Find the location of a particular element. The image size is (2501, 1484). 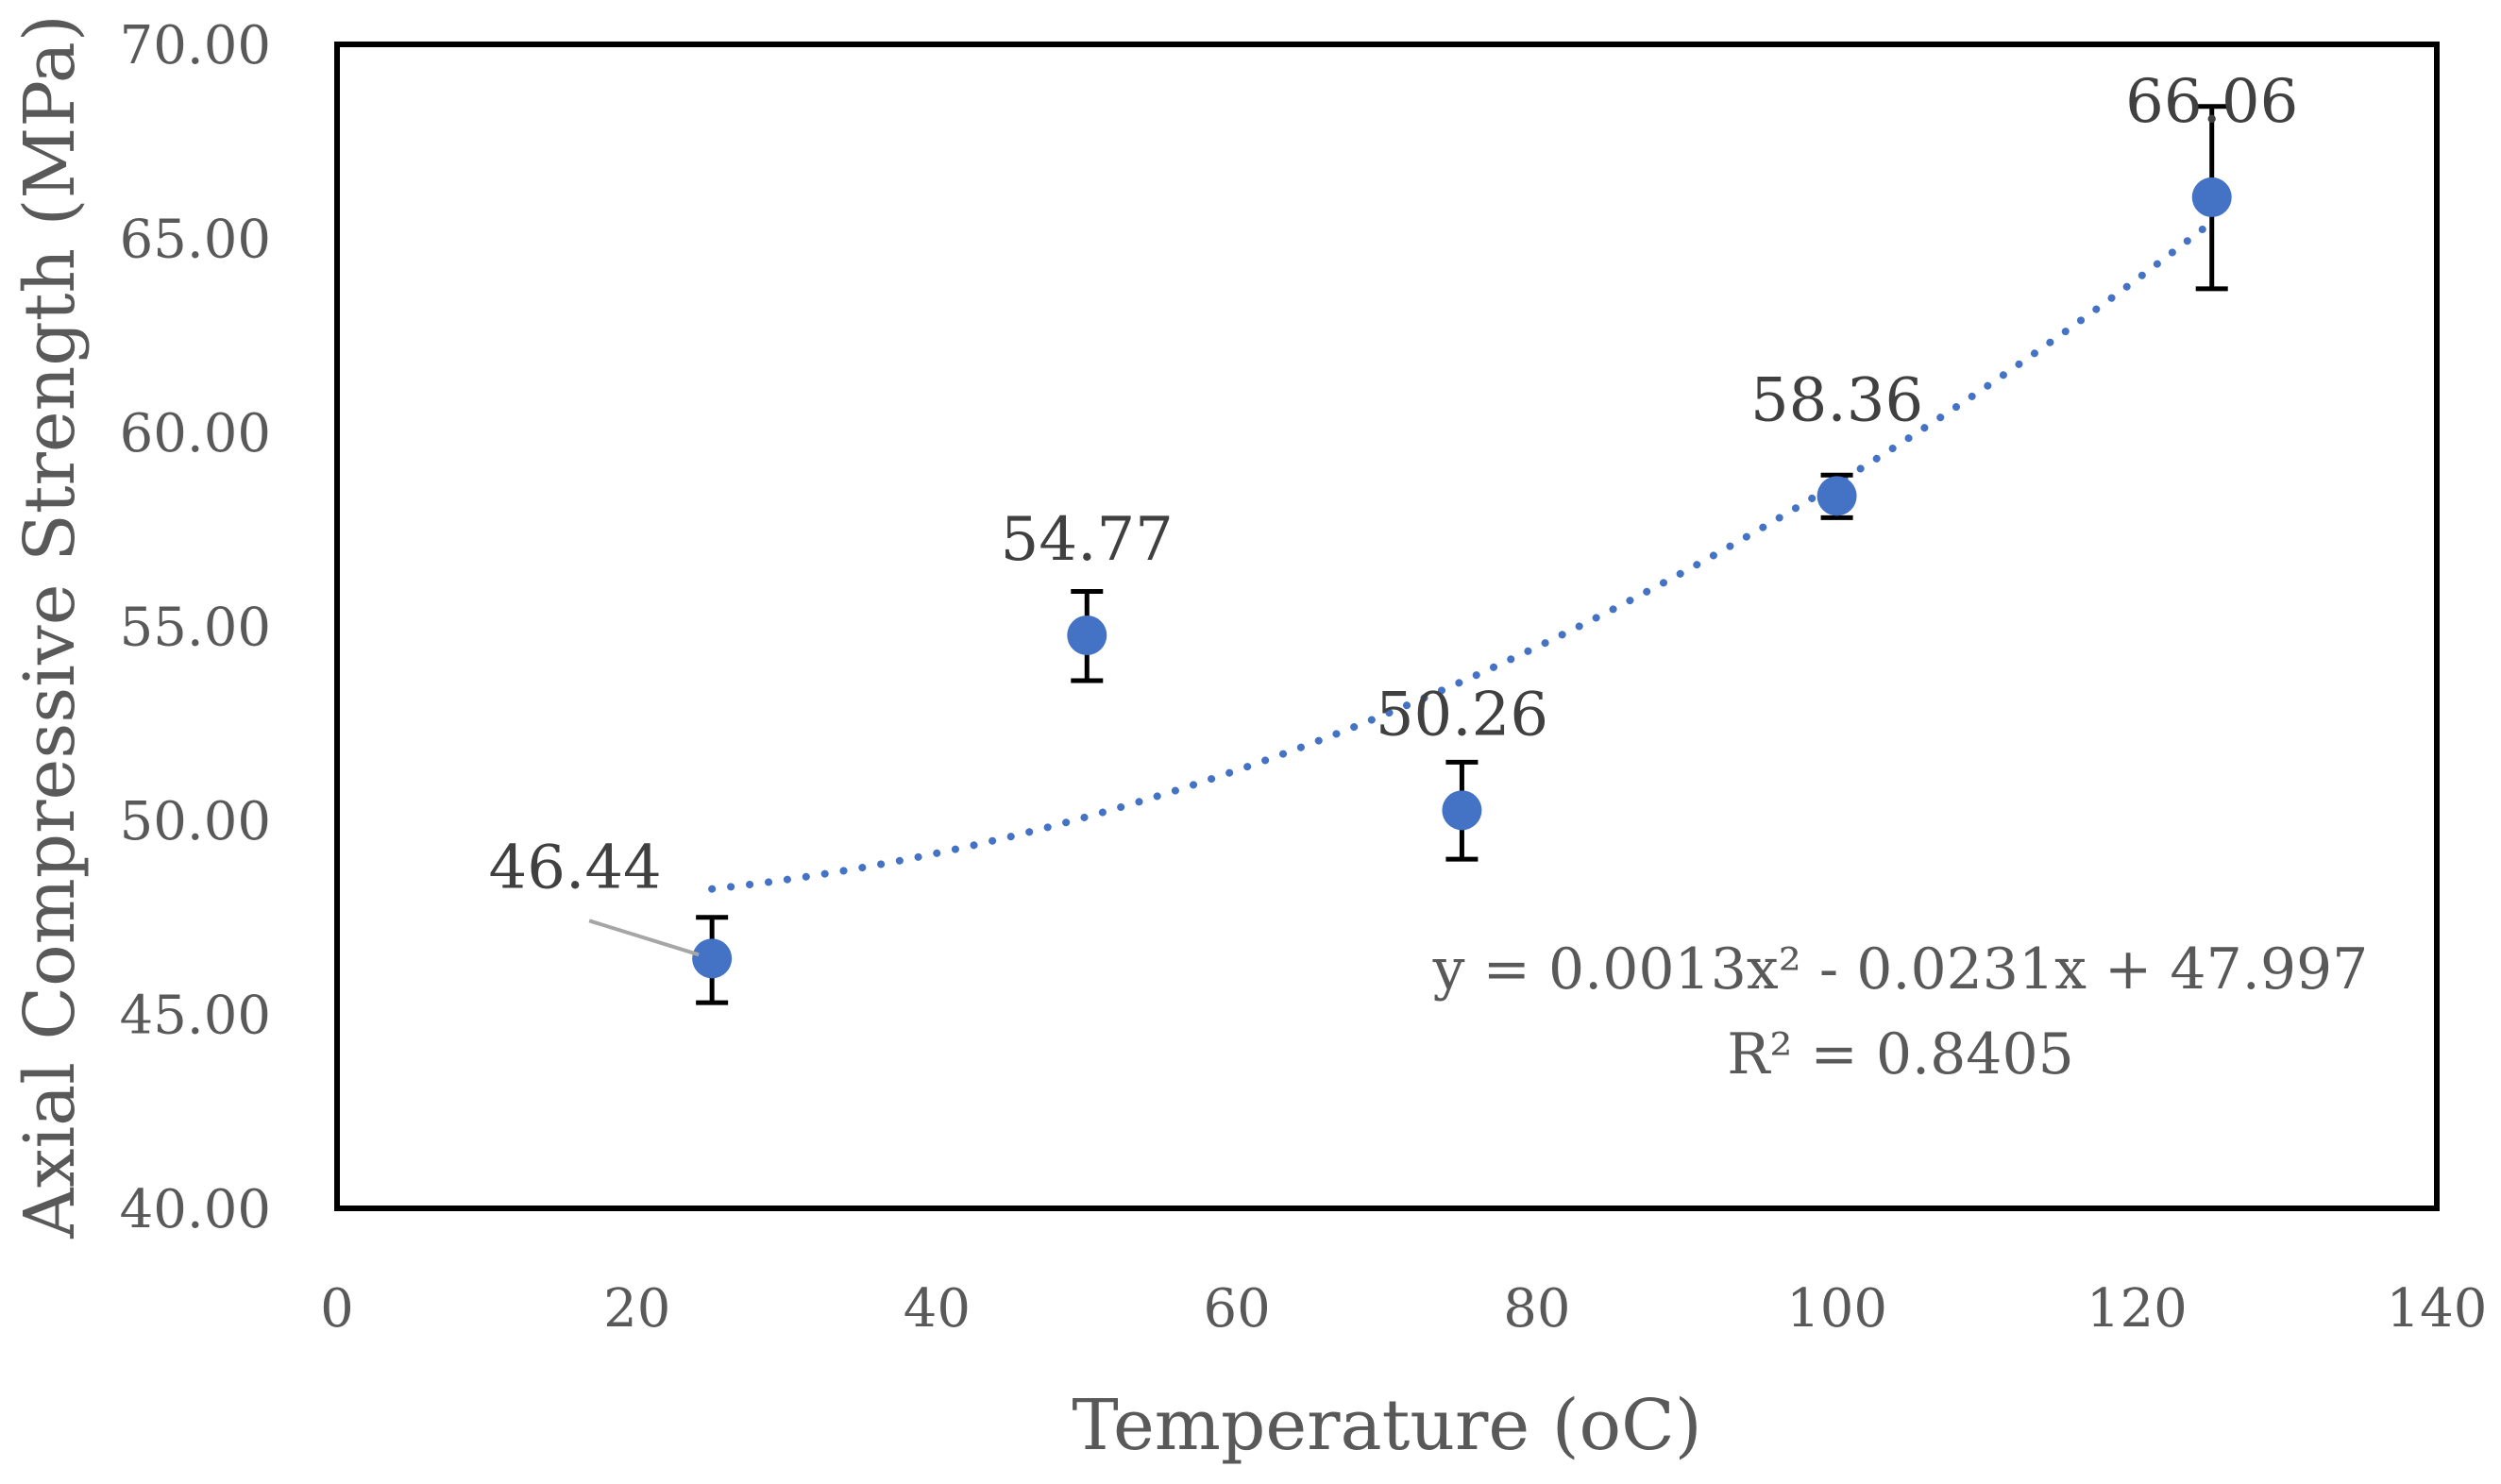

data-label: 66.06 is located at coordinates (2211, 102).